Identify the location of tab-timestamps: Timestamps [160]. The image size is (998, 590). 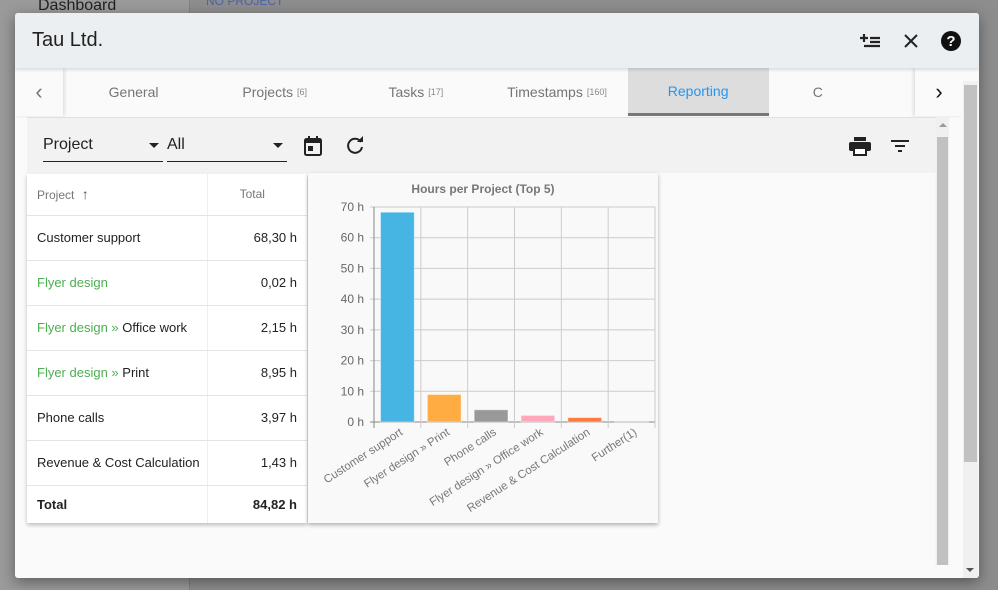
(556, 92).